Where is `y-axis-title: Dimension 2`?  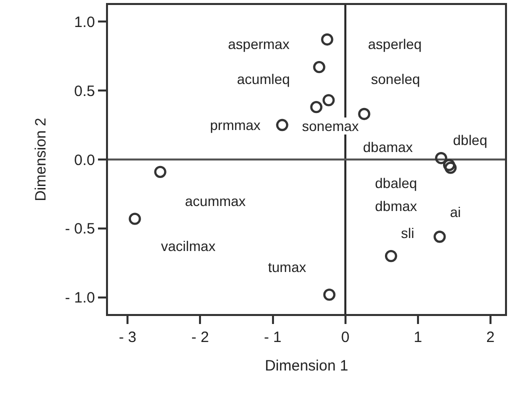
y-axis-title: Dimension 2 is located at coordinates (41, 160).